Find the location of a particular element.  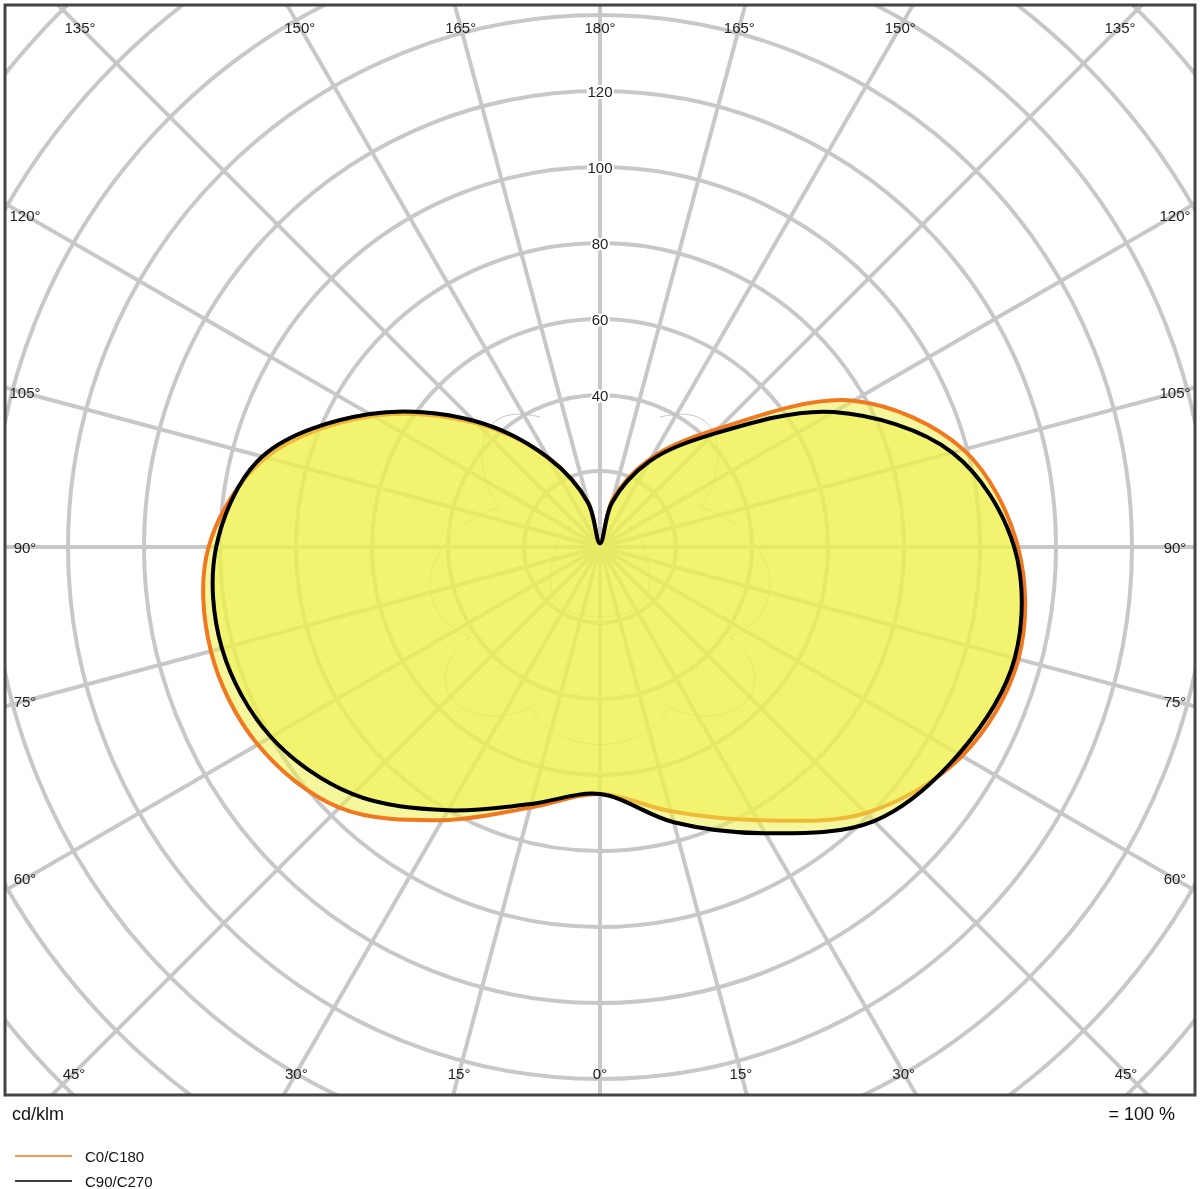

legend-label: C90/C270 is located at coordinates (119, 1180).